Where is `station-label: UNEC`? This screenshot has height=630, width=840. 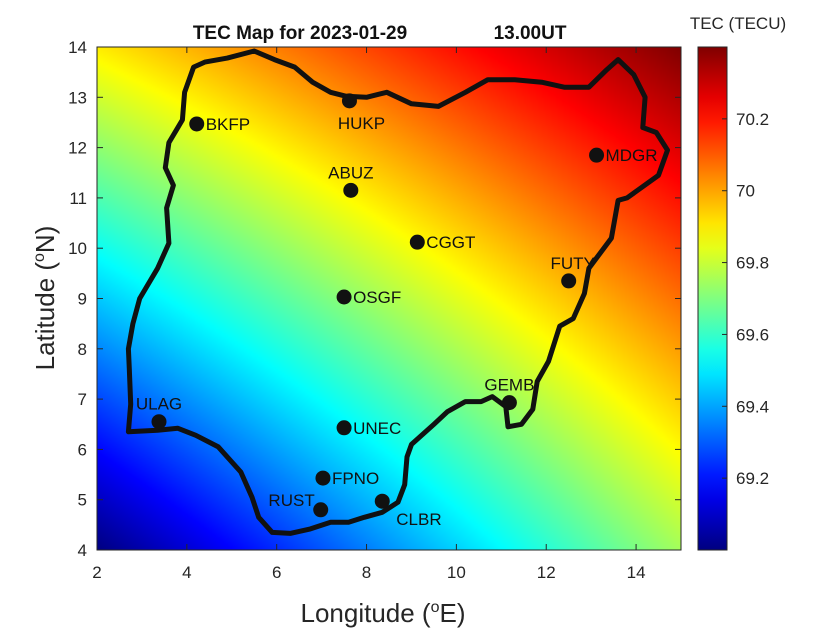 station-label: UNEC is located at coordinates (377, 428).